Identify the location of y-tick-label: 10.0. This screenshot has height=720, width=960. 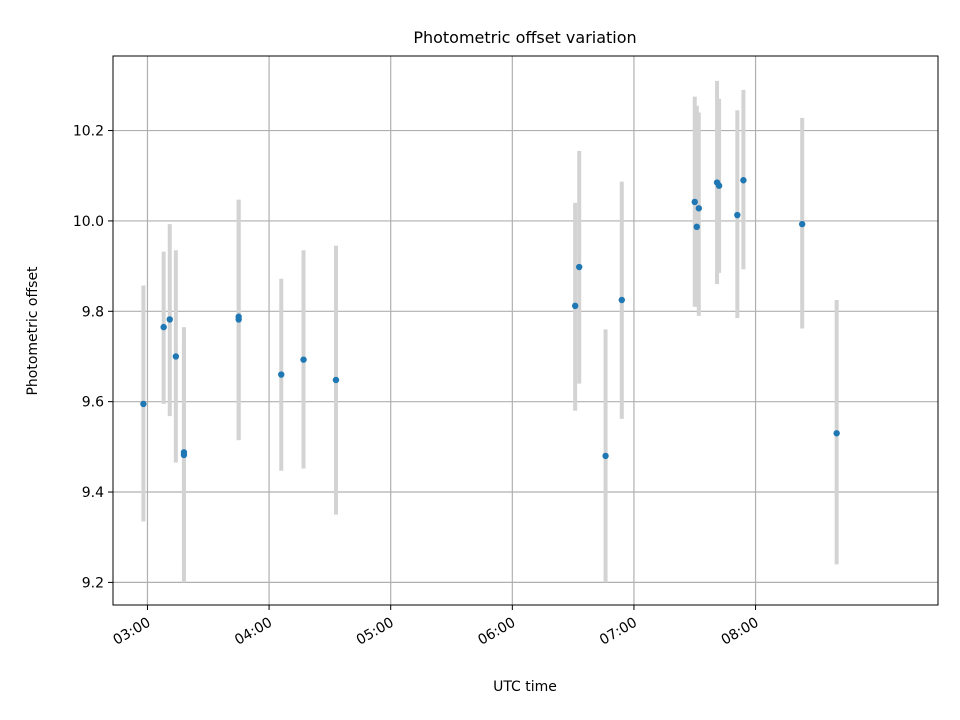
(88, 222).